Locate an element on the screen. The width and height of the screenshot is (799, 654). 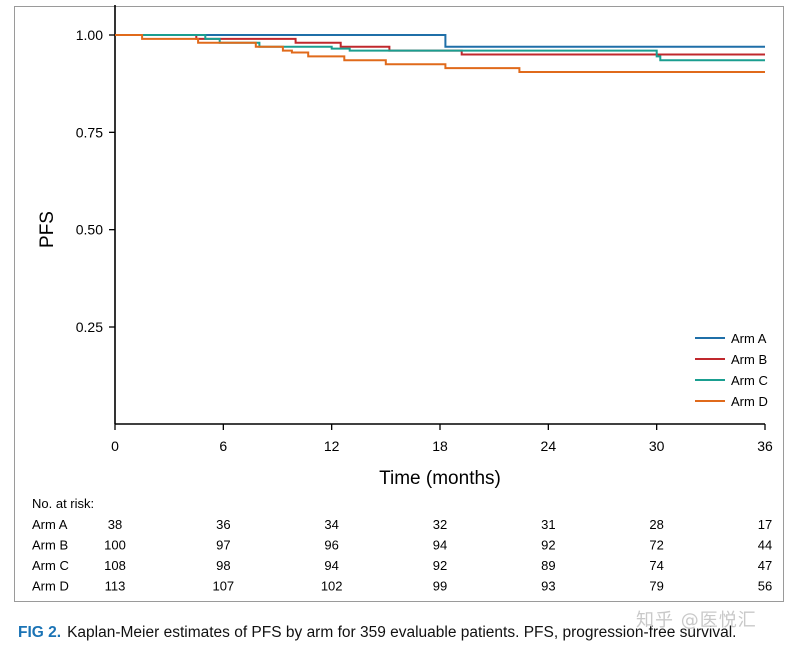
legend-label: Arm C is located at coordinates (749, 380).